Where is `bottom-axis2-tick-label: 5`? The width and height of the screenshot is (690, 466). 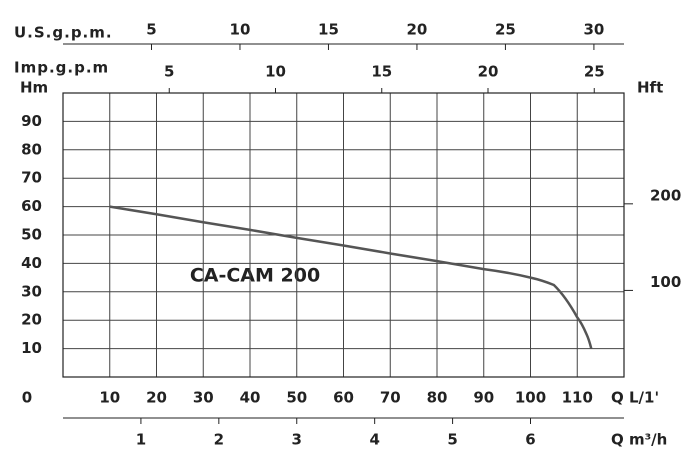
bottom-axis2-tick-label: 5 is located at coordinates (452, 440).